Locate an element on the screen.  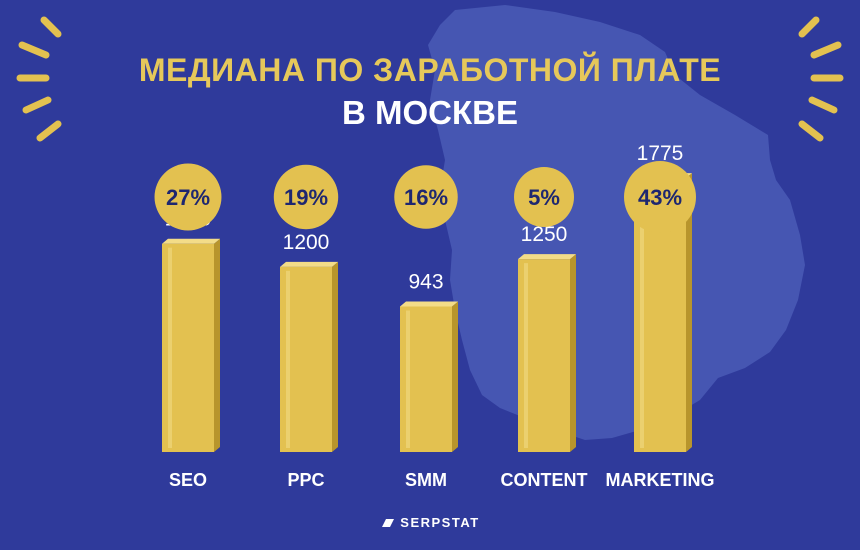
sun-rays-icon-right is located at coordinates (821, 79).